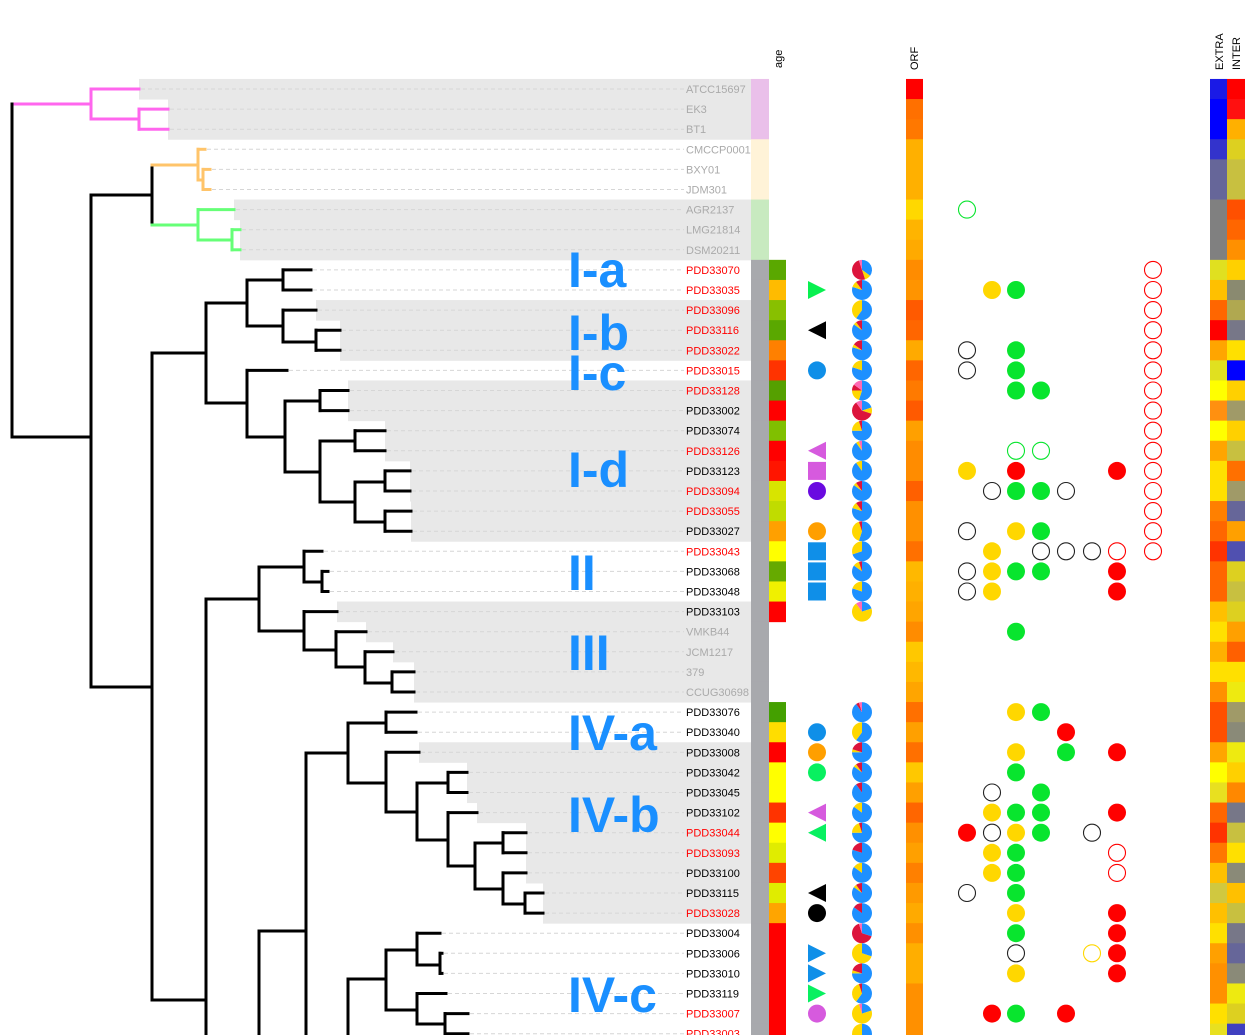 This screenshot has height=1035, width=1245. Describe the element at coordinates (713, 974) in the screenshot. I see `strain-label: PDD33010` at that location.